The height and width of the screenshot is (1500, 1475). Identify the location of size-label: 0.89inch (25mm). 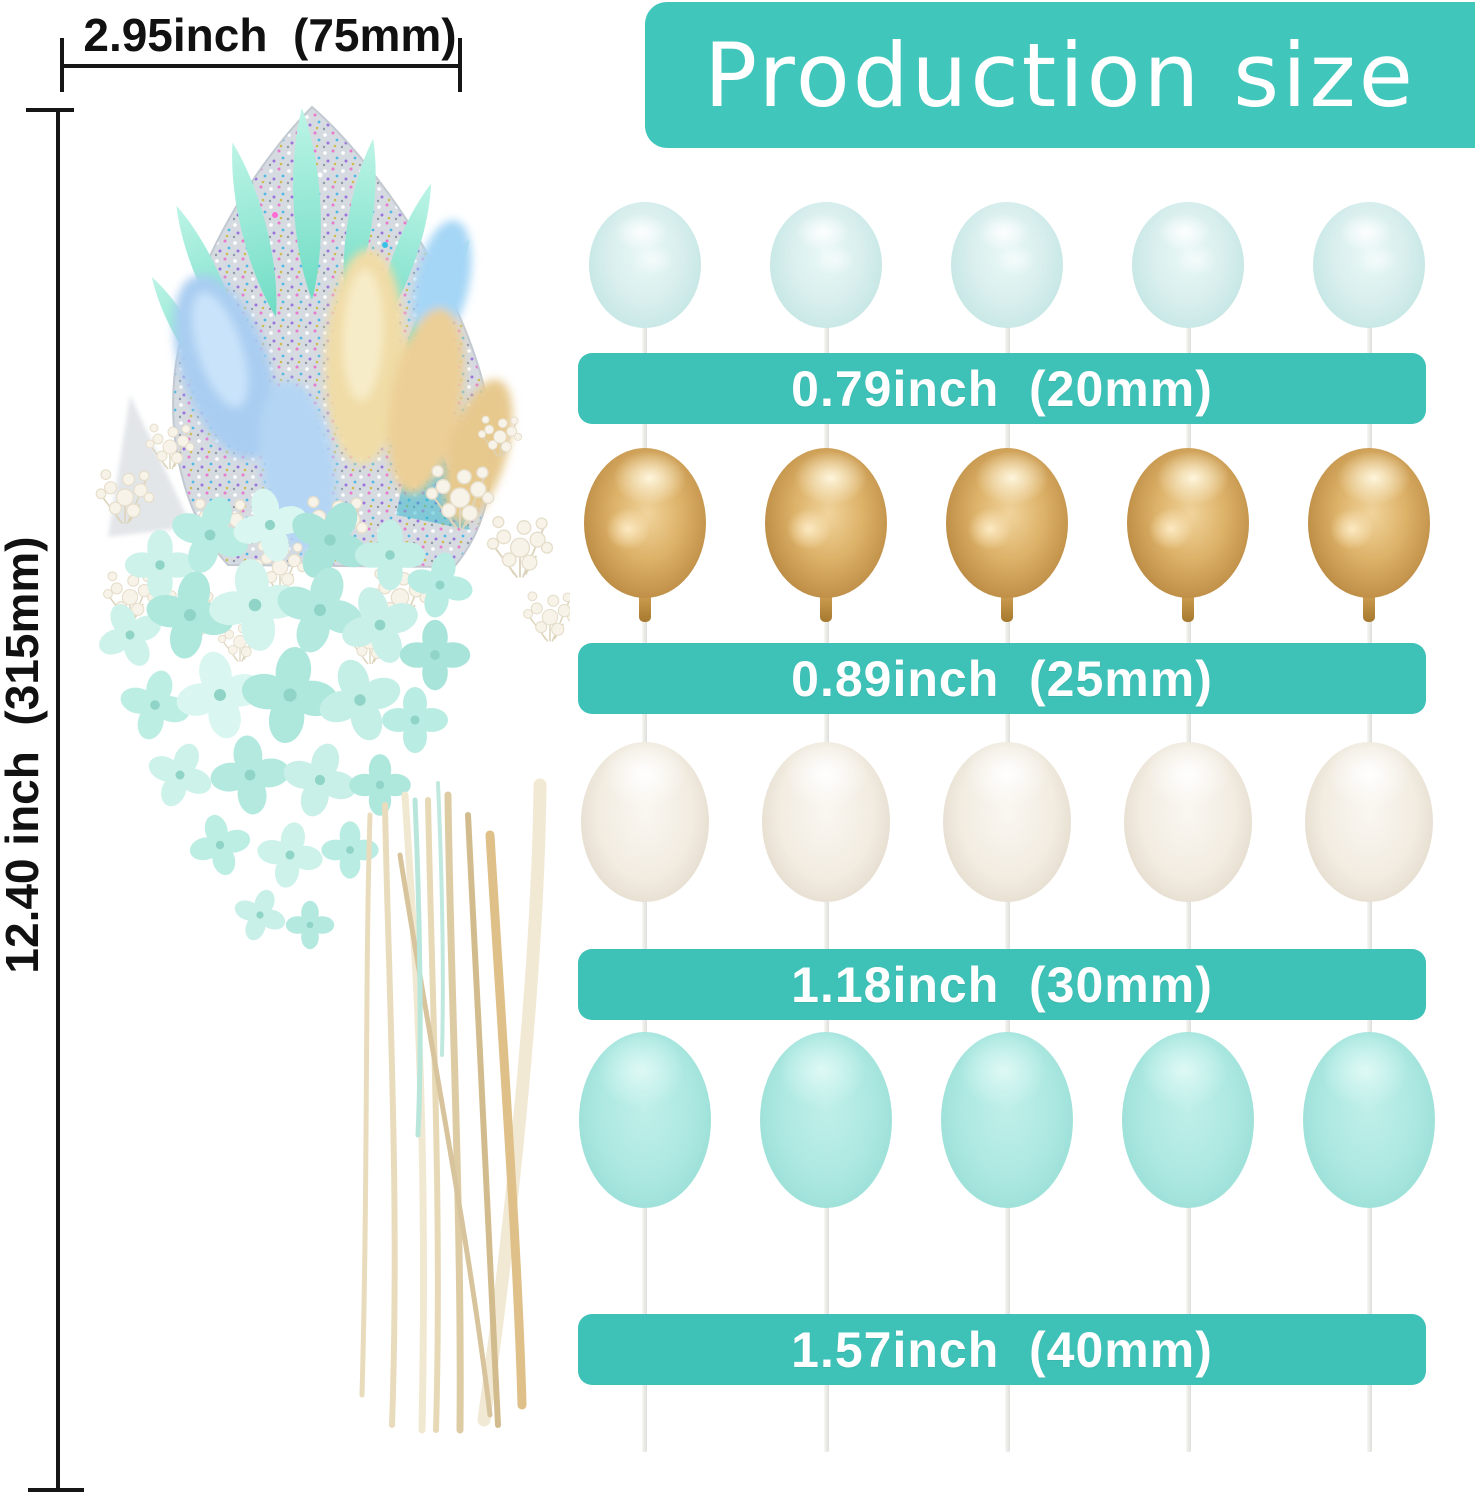
(1002, 678).